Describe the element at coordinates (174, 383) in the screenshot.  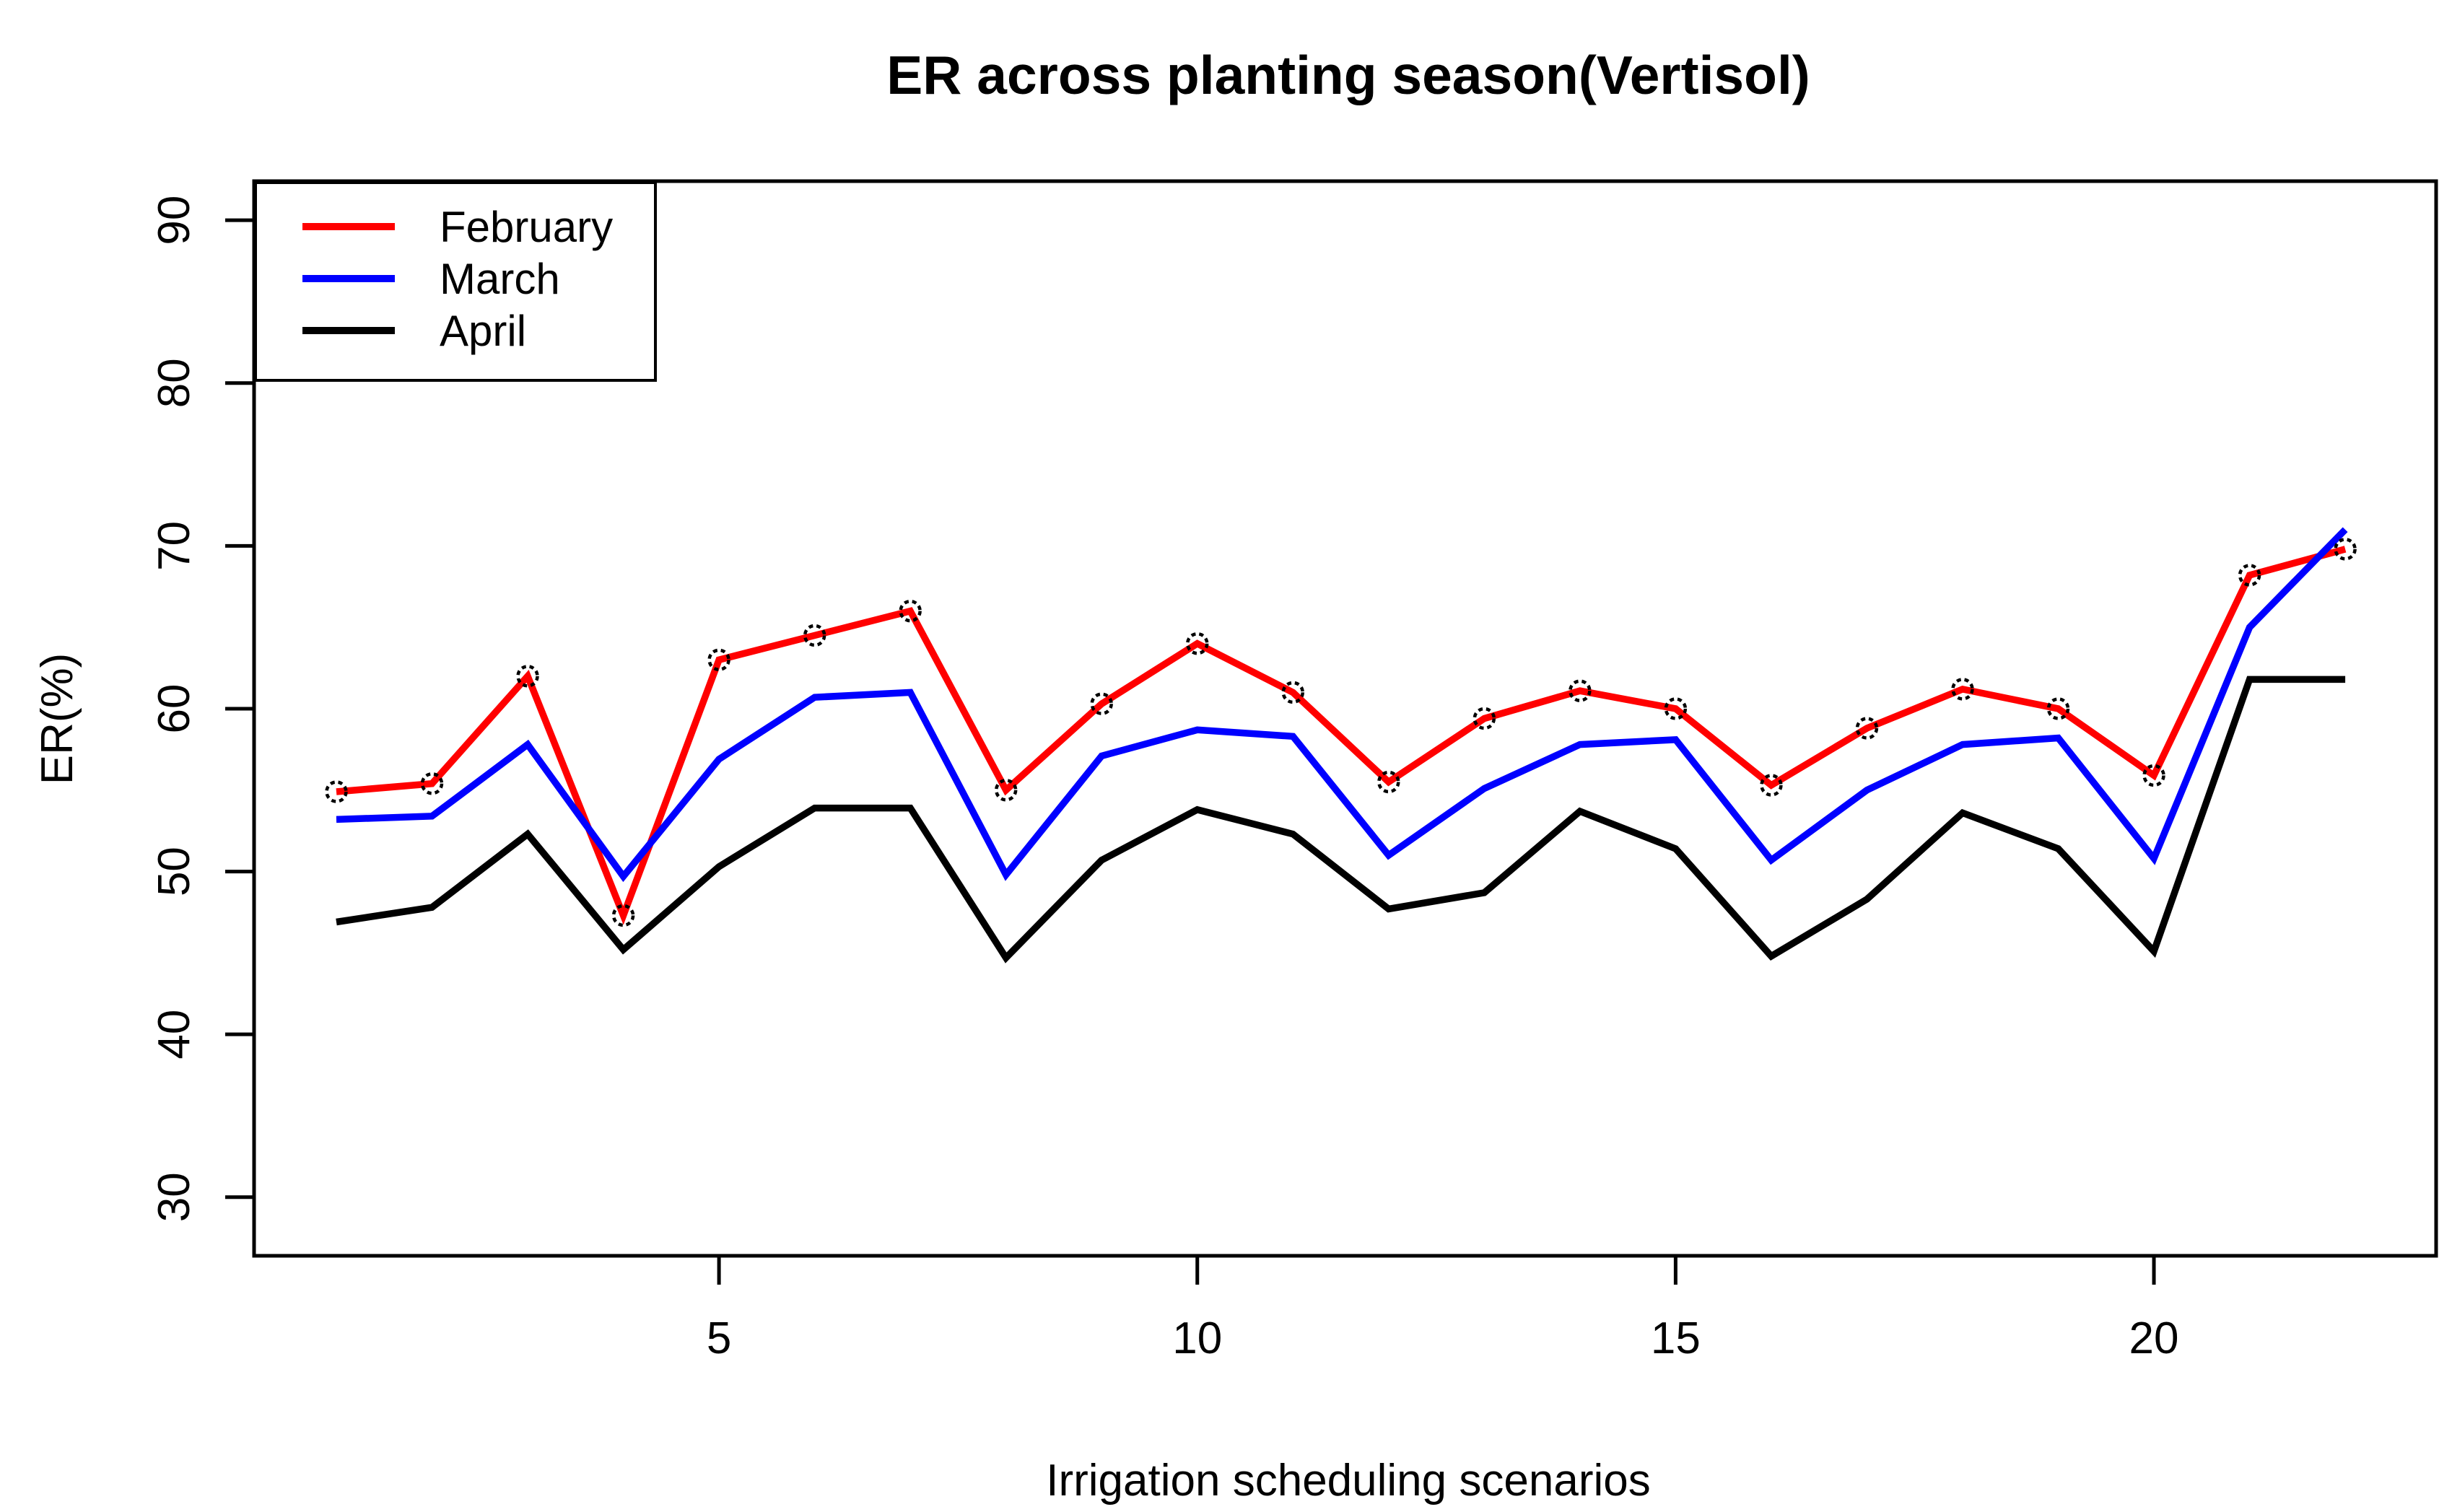
I see `y-tick-label: 80` at that location.